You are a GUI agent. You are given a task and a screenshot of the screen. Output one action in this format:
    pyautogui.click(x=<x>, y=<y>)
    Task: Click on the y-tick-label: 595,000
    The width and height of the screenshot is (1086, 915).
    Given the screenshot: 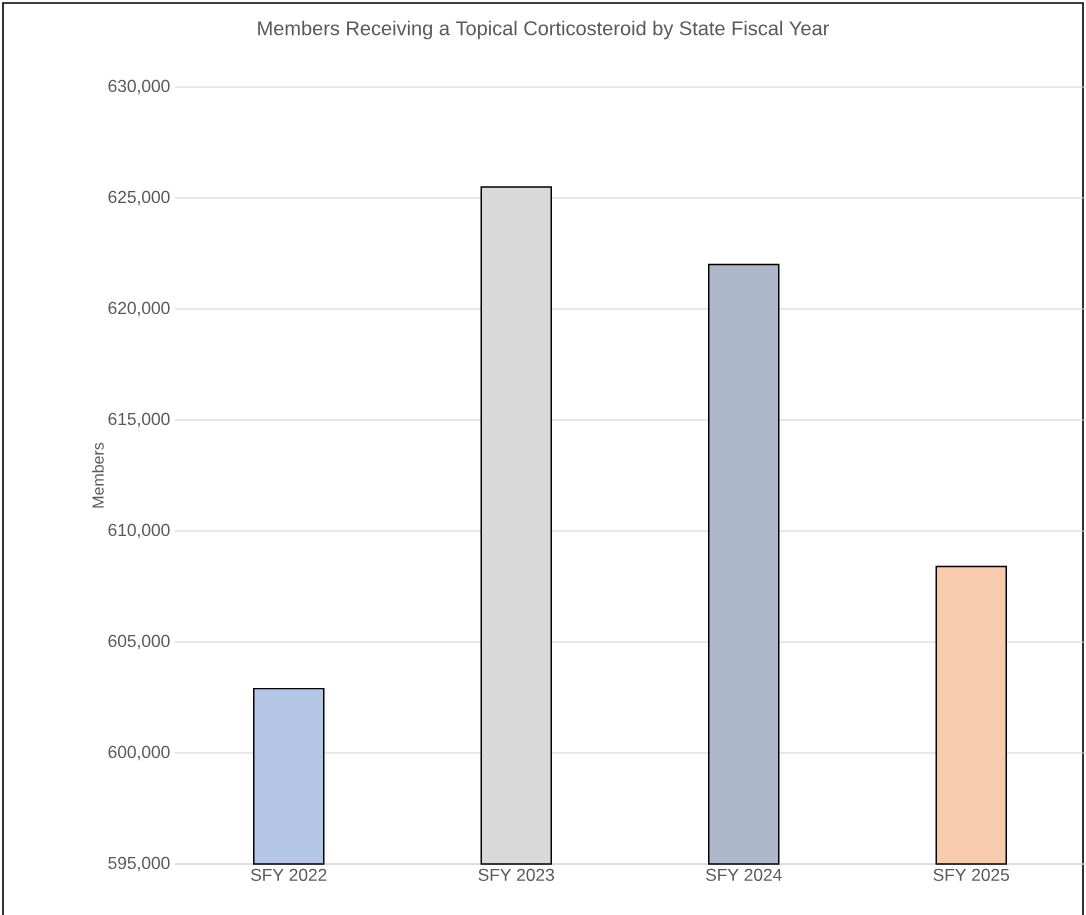 What is the action you would take?
    pyautogui.click(x=139, y=864)
    